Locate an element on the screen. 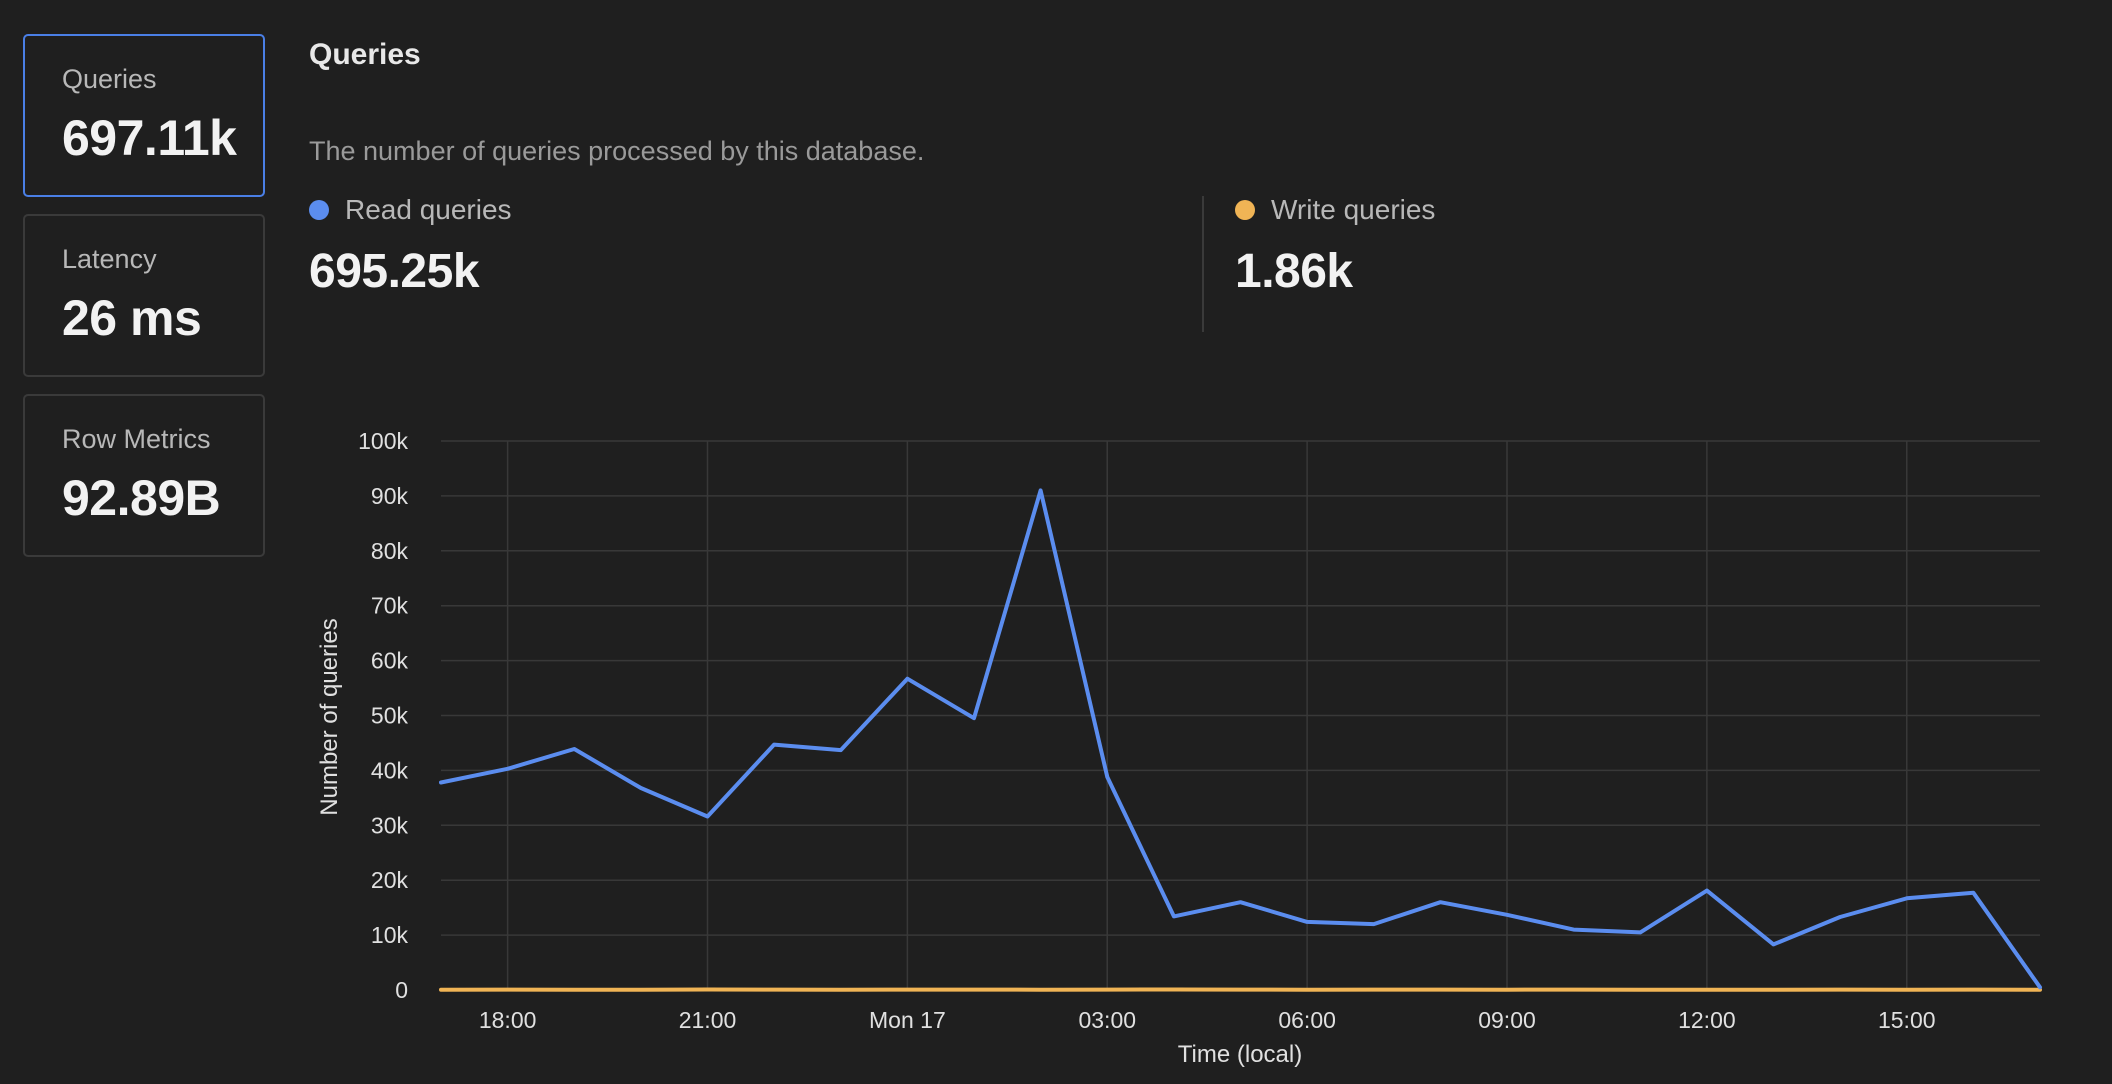 The width and height of the screenshot is (2112, 1084). read-queries-value: 695.25k is located at coordinates (394, 271).